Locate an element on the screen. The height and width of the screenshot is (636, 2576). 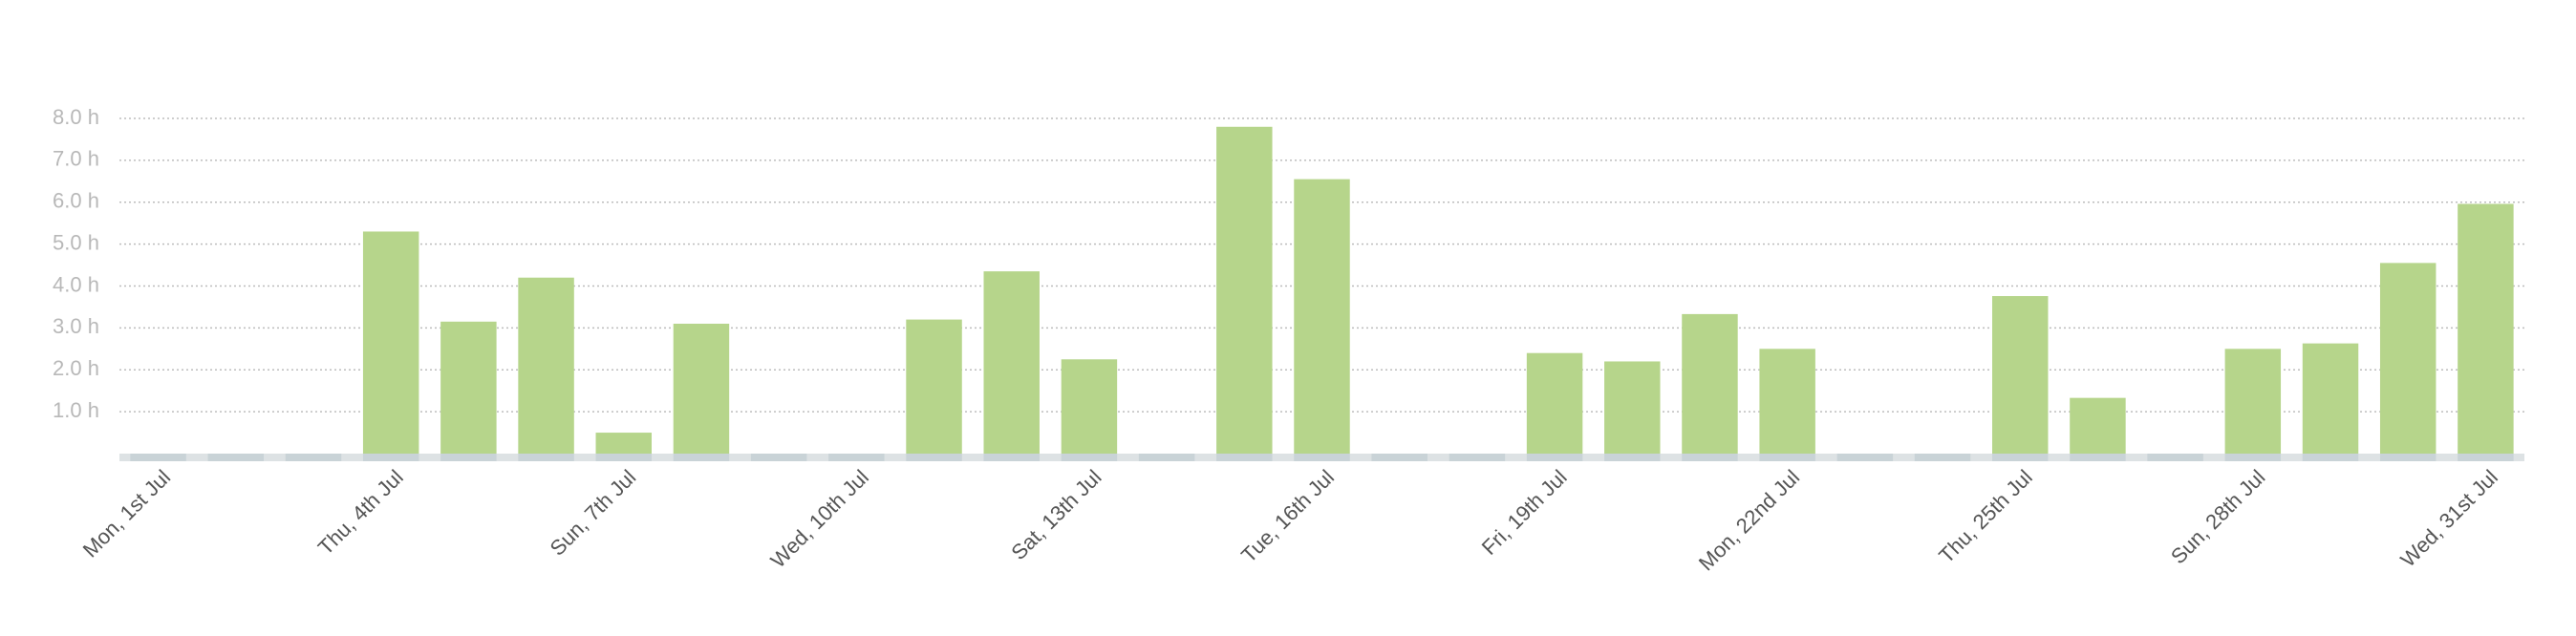
x-tick-label: Tue, 16th Jul is located at coordinates (1287, 516).